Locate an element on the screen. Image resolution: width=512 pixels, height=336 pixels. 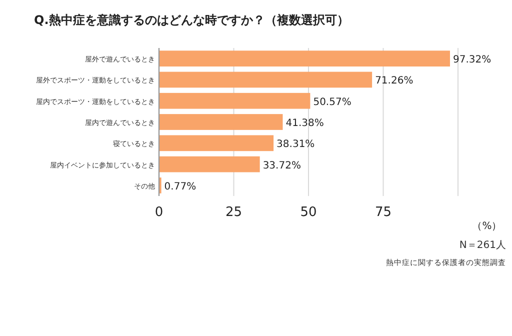
x-tick-label: 0 is located at coordinates (159, 212).